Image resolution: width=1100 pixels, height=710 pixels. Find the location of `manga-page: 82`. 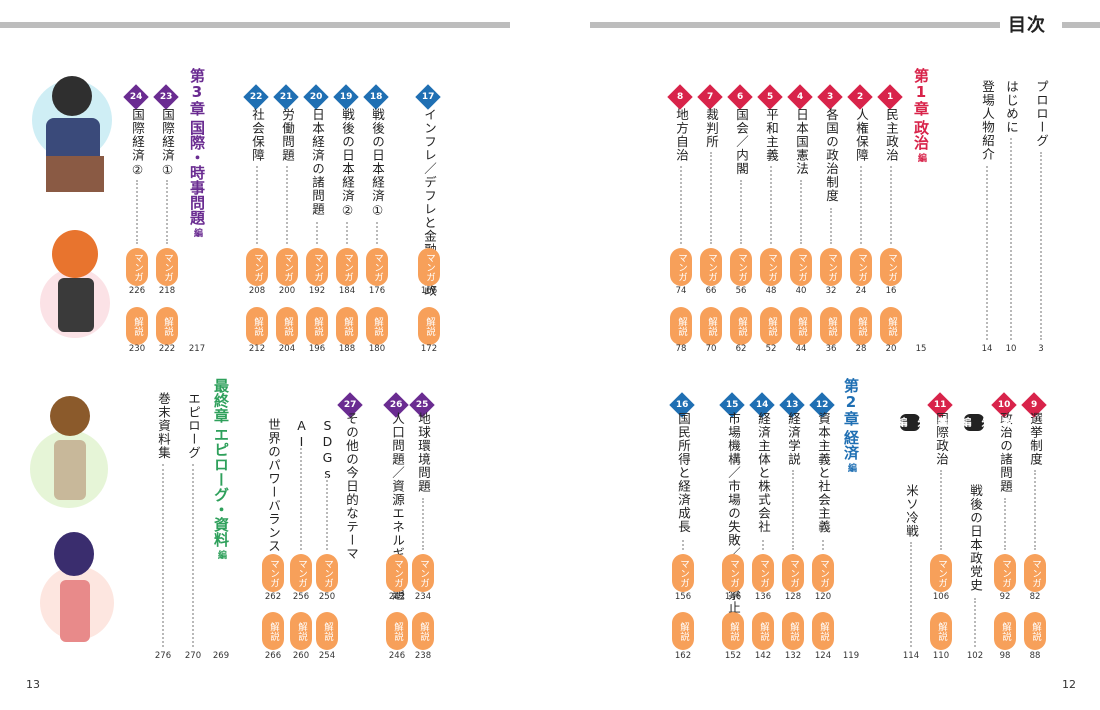

manga-page: 82 is located at coordinates (1035, 597).